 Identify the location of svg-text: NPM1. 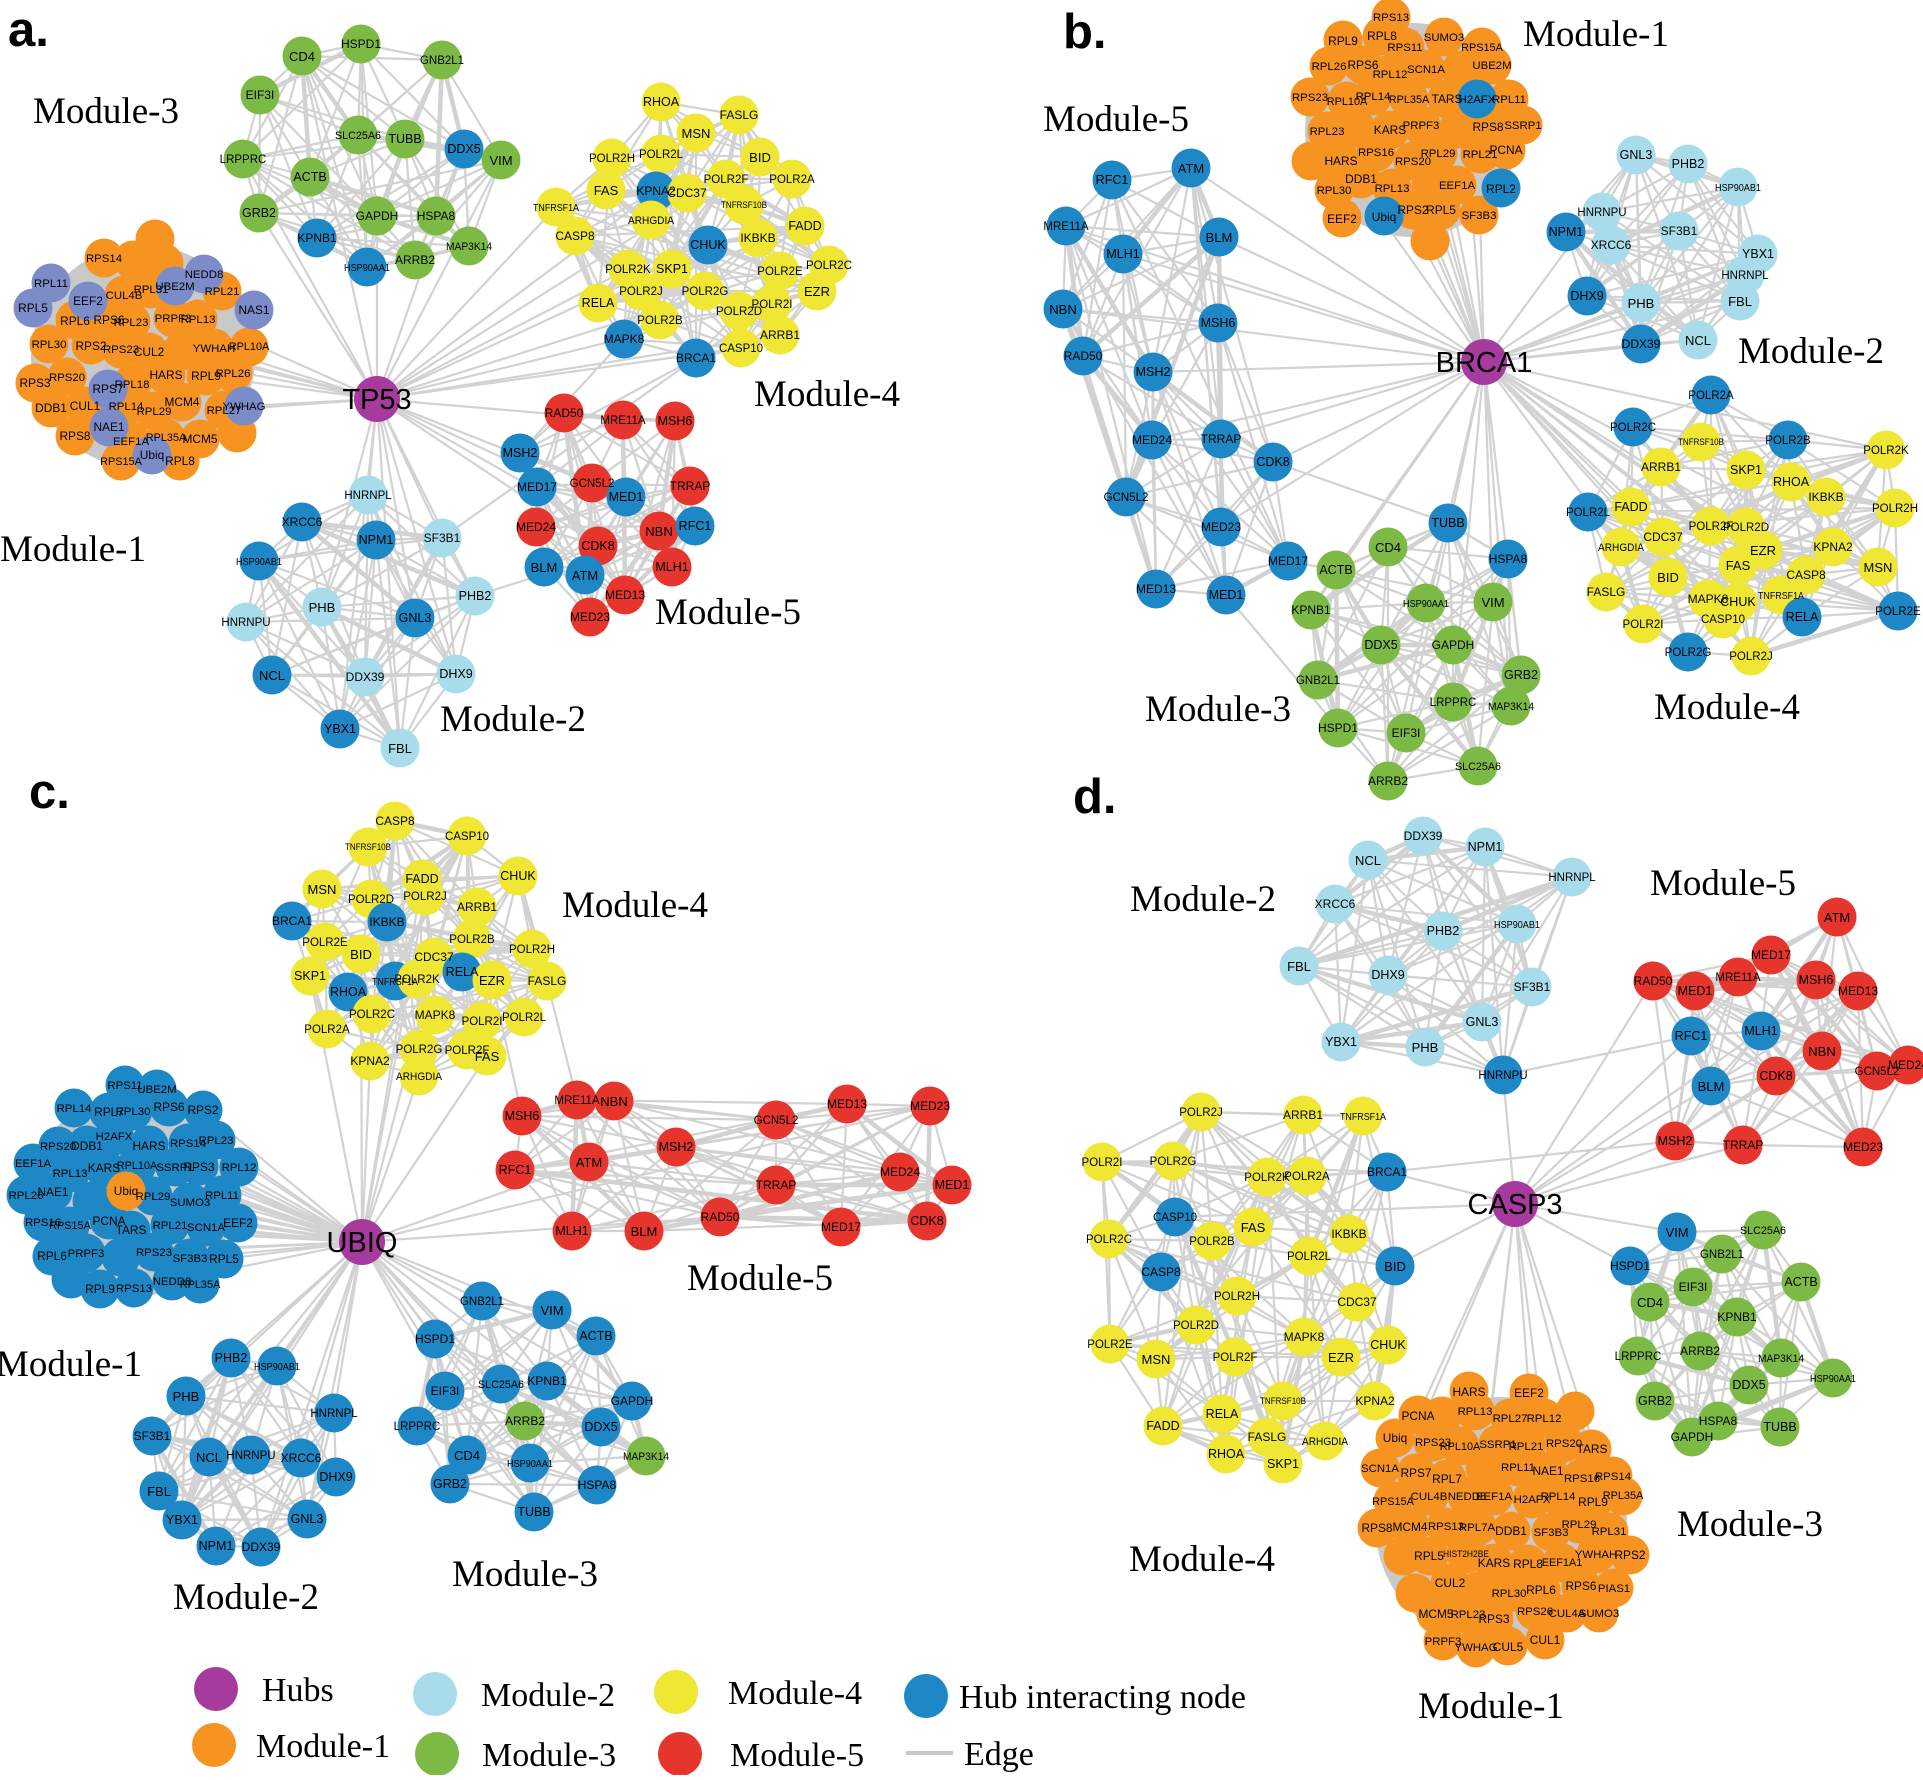
(1566, 232).